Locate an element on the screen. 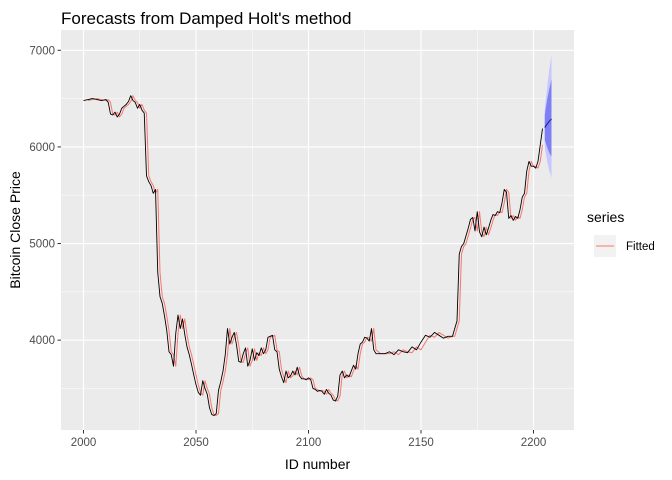 The image size is (672, 480). x-tick-label: 2100 is located at coordinates (309, 443).